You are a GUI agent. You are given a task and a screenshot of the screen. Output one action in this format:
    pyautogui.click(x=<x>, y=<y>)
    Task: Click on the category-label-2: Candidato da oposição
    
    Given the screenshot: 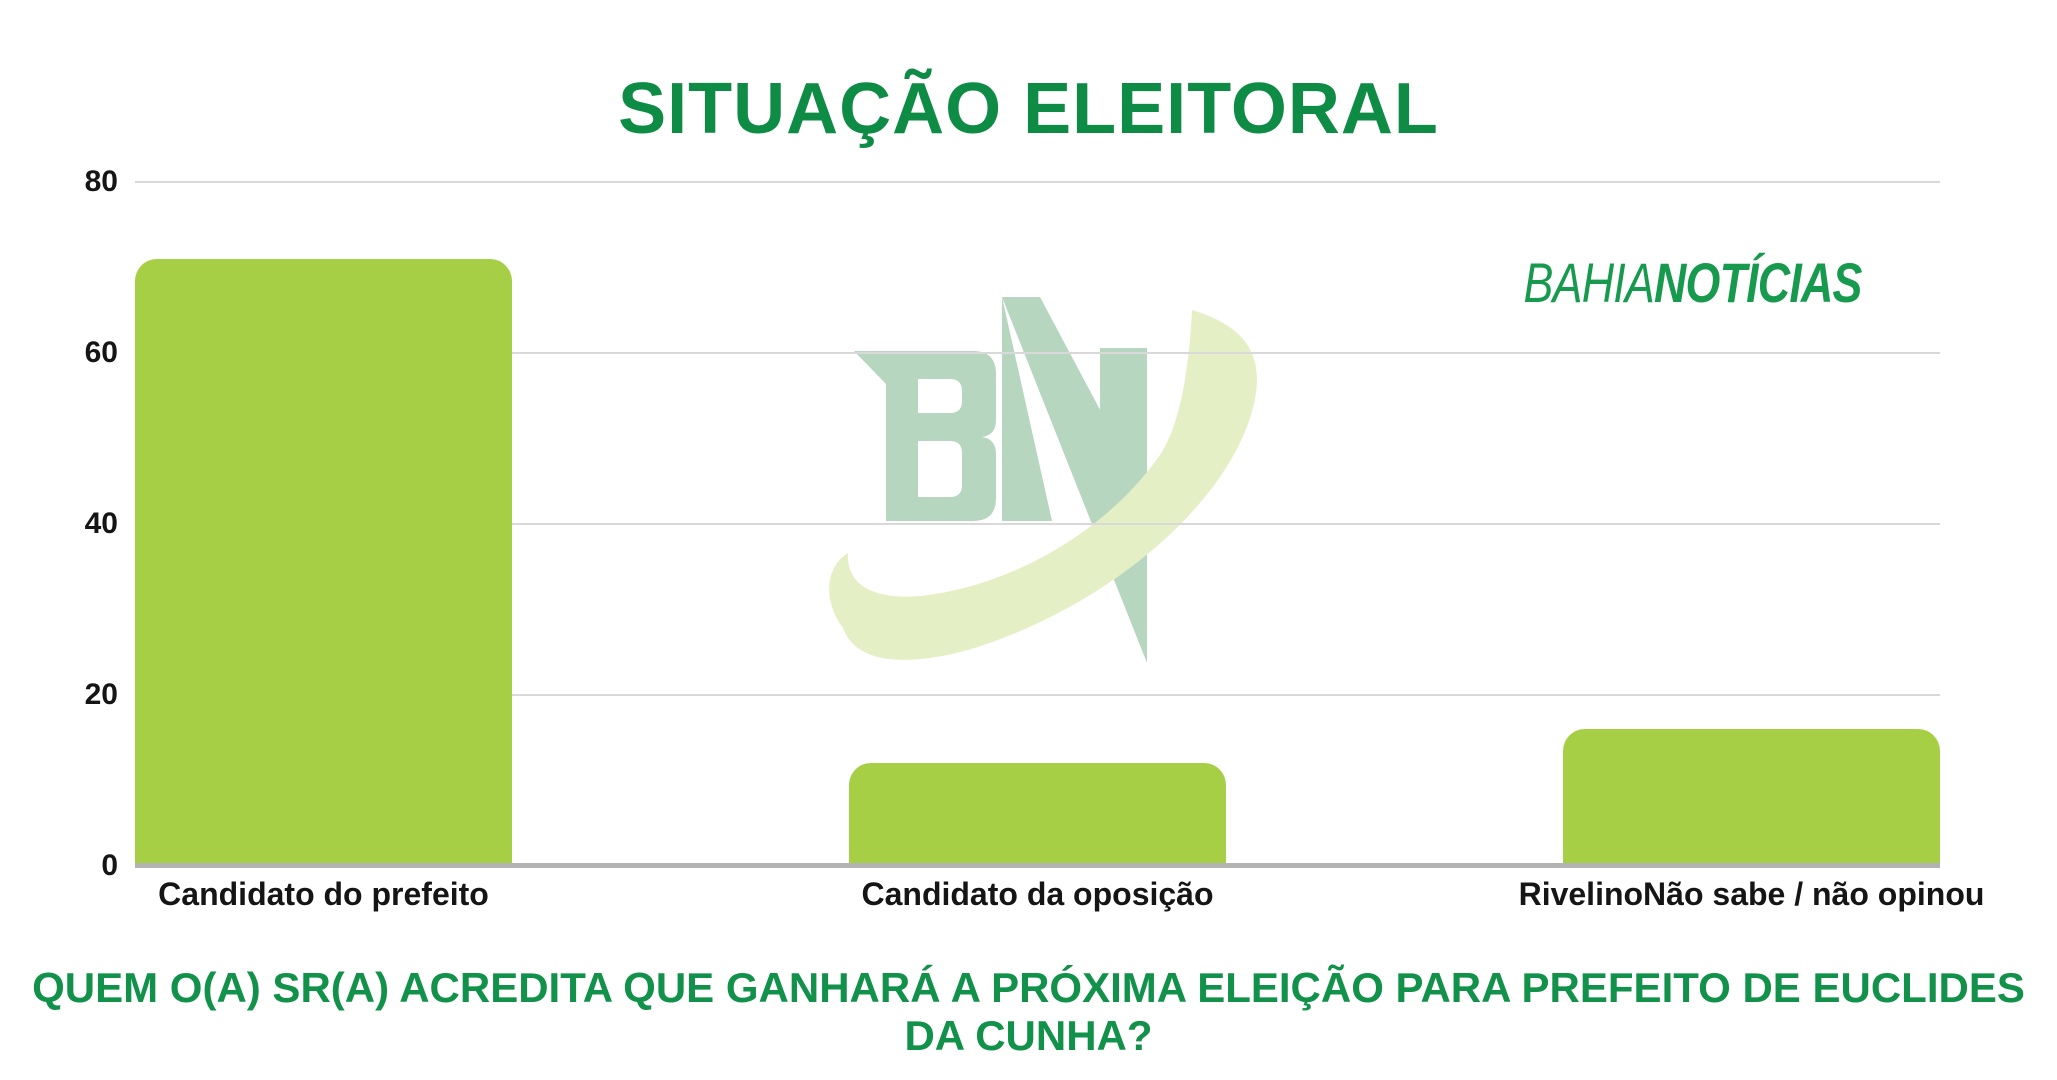 What is the action you would take?
    pyautogui.click(x=1037, y=894)
    